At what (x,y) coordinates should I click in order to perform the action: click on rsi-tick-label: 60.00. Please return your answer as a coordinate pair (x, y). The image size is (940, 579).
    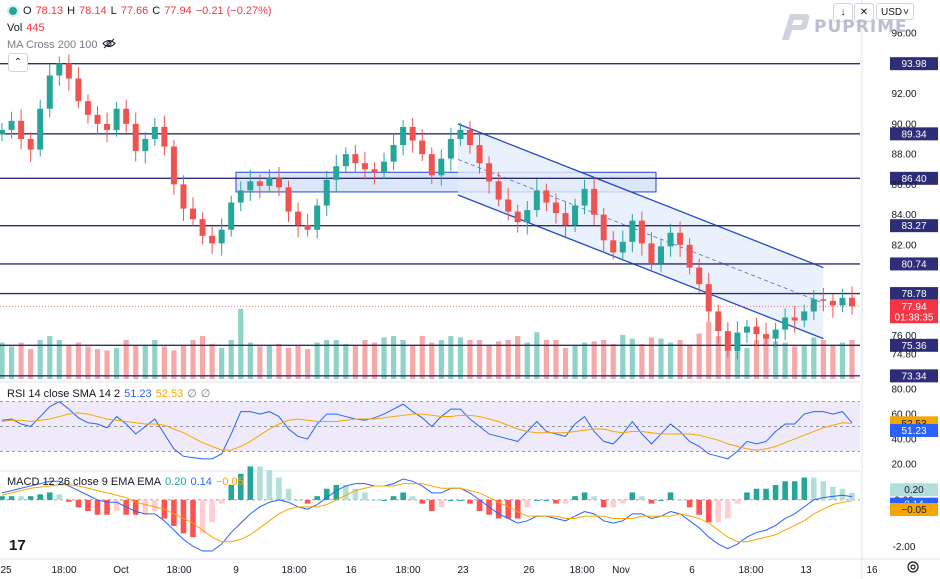
    Looking at the image, I should click on (903, 415).